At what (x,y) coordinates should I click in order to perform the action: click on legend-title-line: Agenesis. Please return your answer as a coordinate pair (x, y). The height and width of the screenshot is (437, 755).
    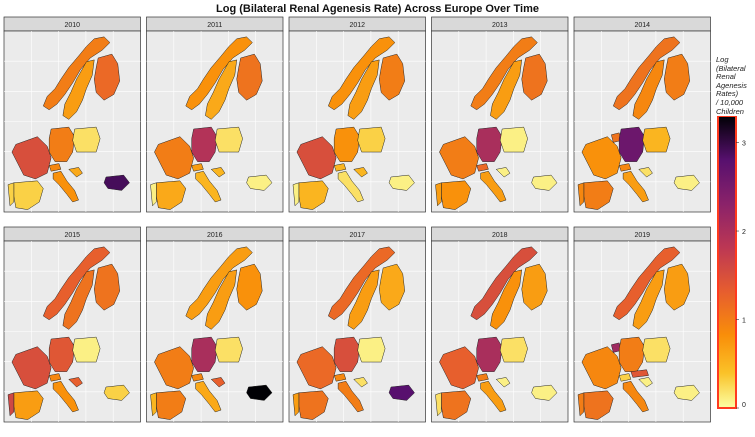
    Looking at the image, I should click on (731, 85).